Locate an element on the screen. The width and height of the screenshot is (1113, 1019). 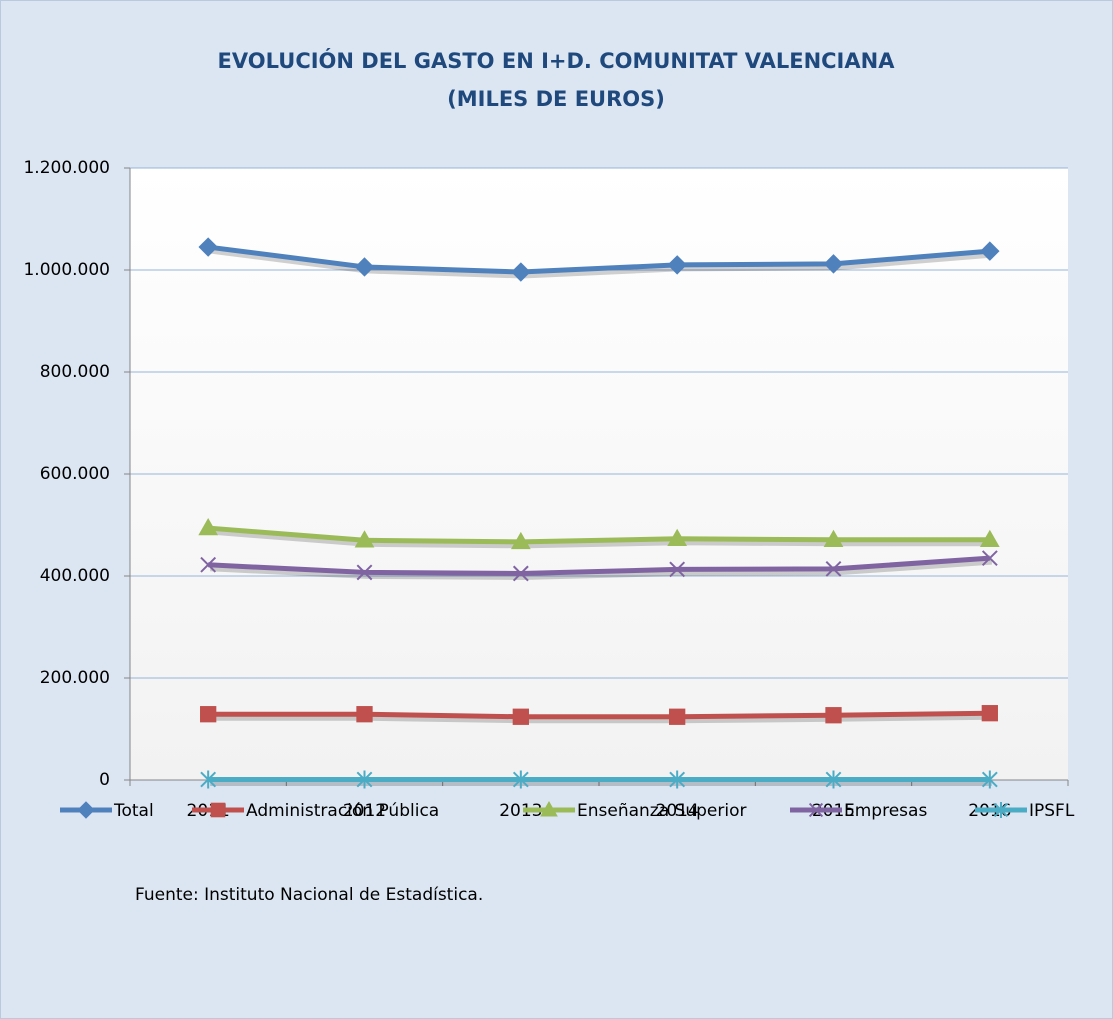
chart-subtitle: (MILES DE EUROS) is located at coordinates (556, 99).